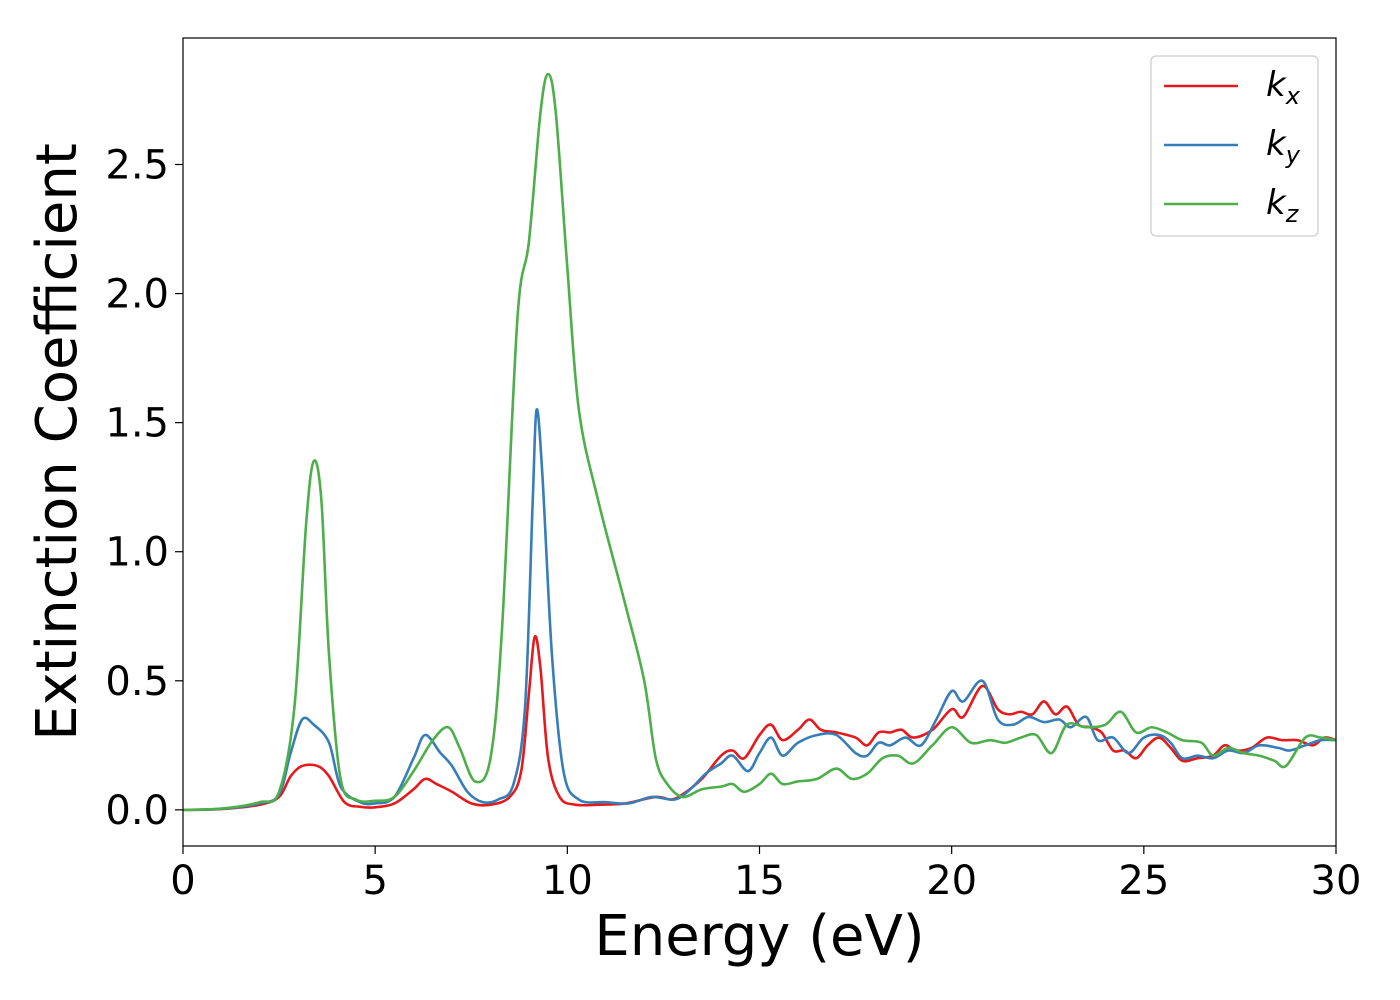 Image resolution: width=1400 pixels, height=1000 pixels. What do you see at coordinates (1283, 87) in the screenshot?
I see `legend-label-kx: kx` at bounding box center [1283, 87].